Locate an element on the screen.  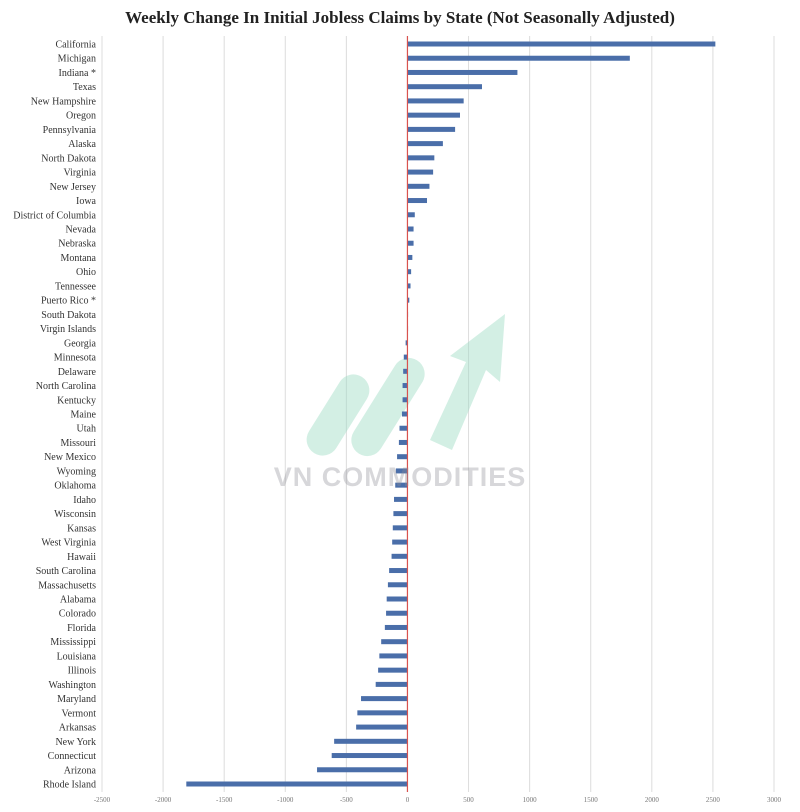
category-label: Missouri is located at coordinates (78, 443).